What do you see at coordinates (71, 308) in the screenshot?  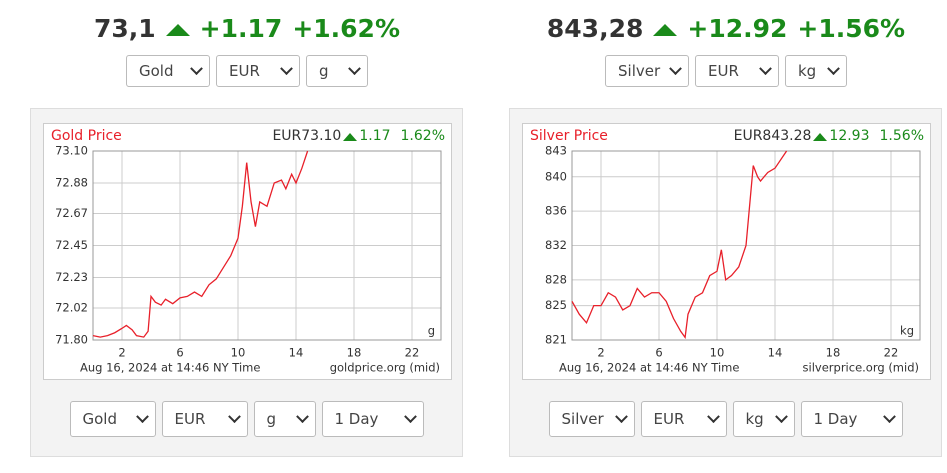 I see `y-tick-label: 72.02` at bounding box center [71, 308].